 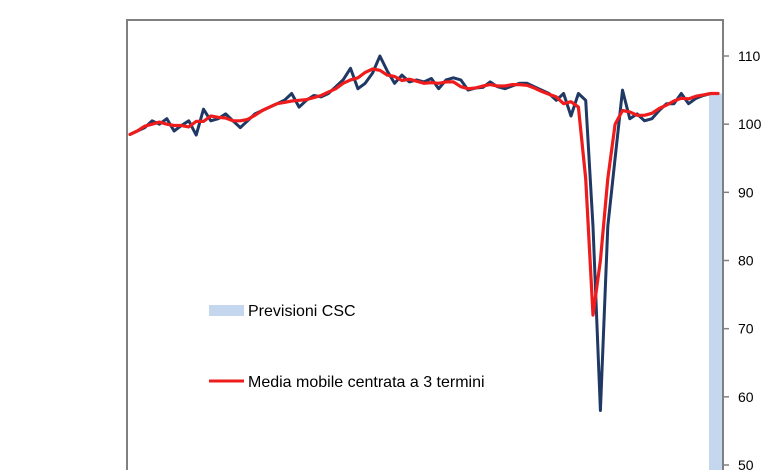 What do you see at coordinates (366, 382) in the screenshot?
I see `legend-label-moving-average: Media mobile centrata a 3 termini` at bounding box center [366, 382].